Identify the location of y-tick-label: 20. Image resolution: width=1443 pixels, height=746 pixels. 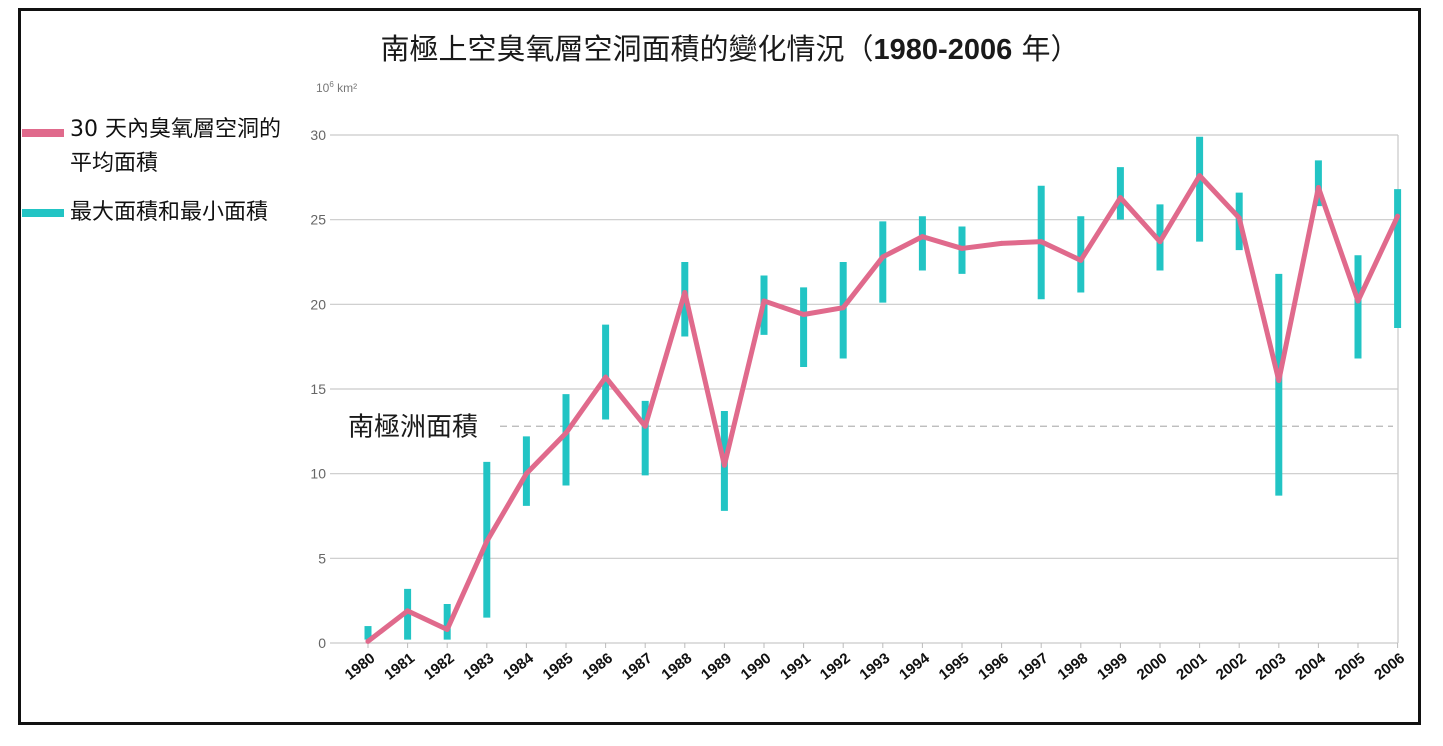
(318, 304).